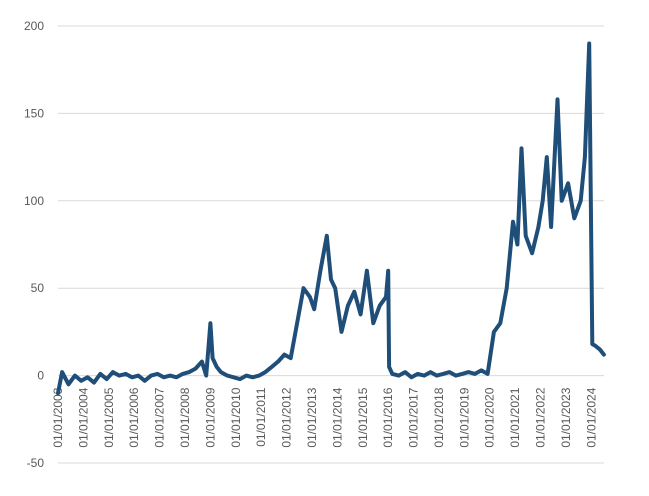 The width and height of the screenshot is (649, 496). Describe the element at coordinates (566, 417) in the screenshot. I see `x-tick-label: 01/01/2023` at that location.